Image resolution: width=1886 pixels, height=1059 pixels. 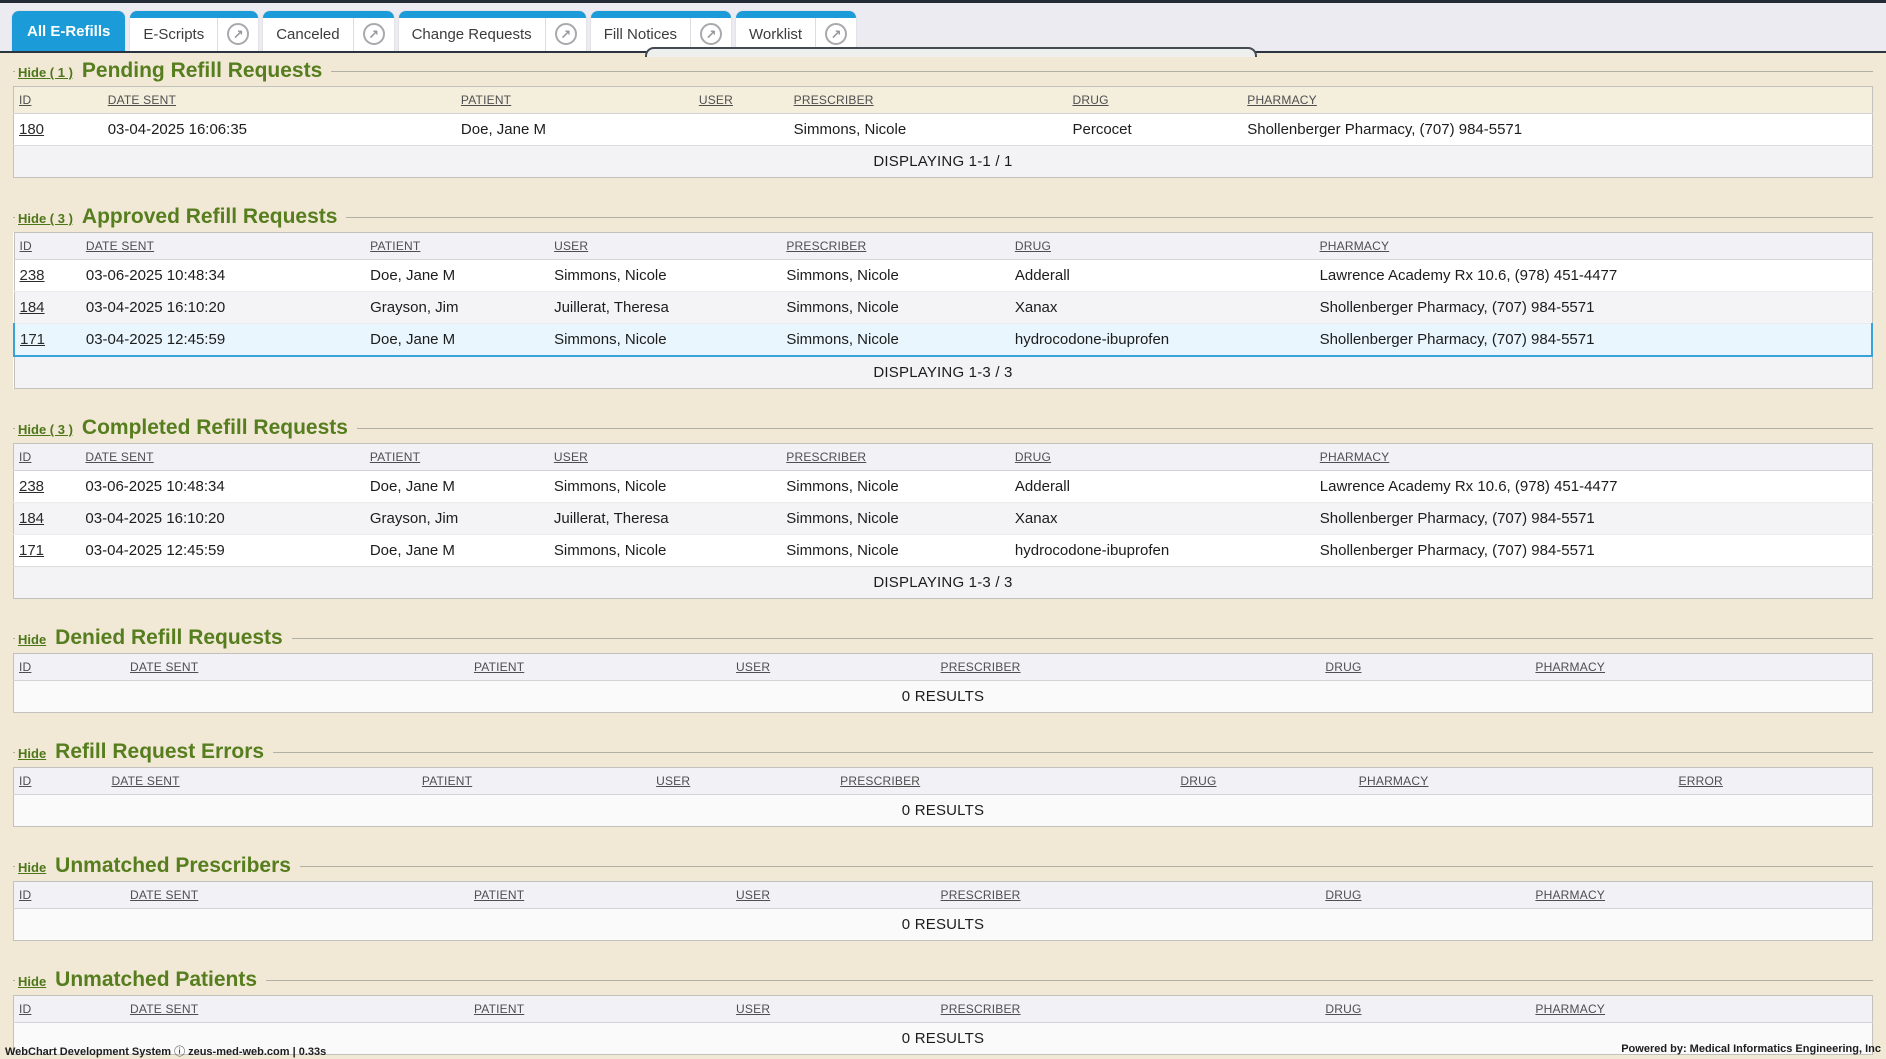 I want to click on hide-link-completed: Hide ( 3 ), so click(x=45, y=429).